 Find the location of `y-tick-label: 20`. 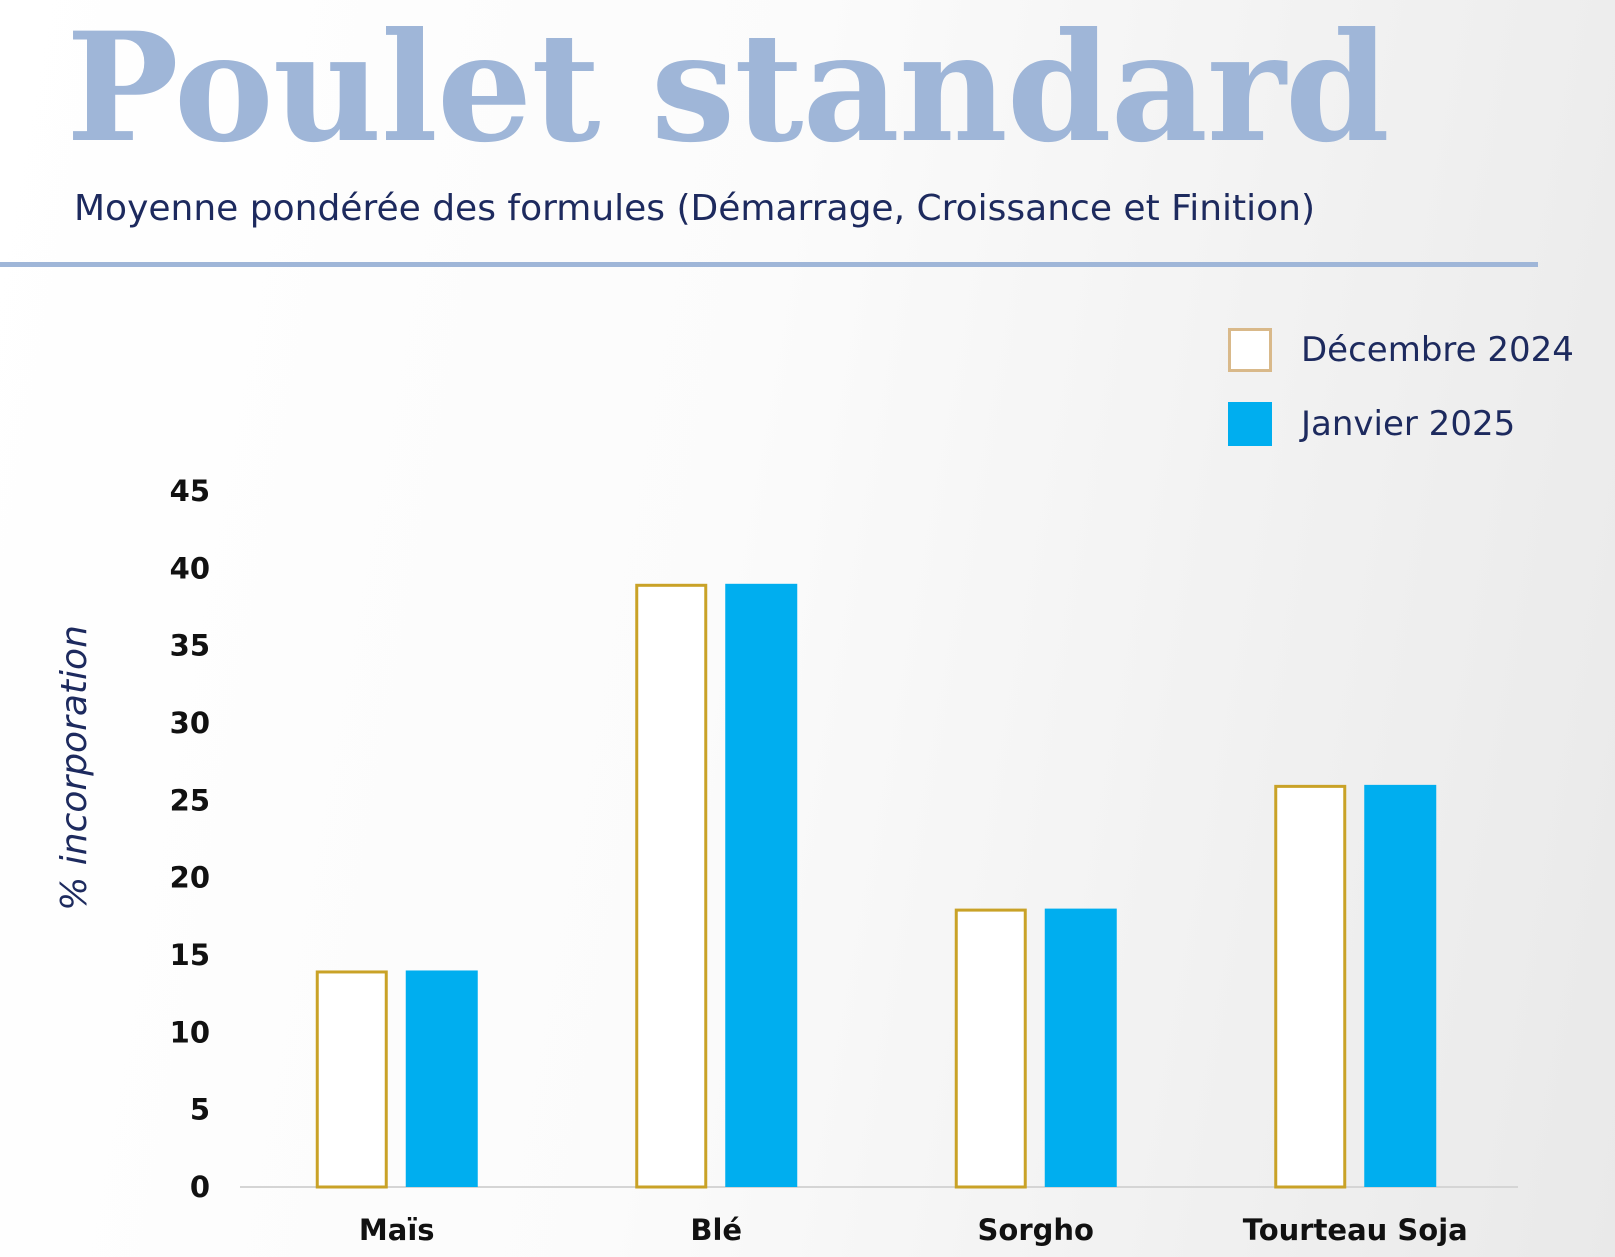

y-tick-label: 20 is located at coordinates (190, 878).